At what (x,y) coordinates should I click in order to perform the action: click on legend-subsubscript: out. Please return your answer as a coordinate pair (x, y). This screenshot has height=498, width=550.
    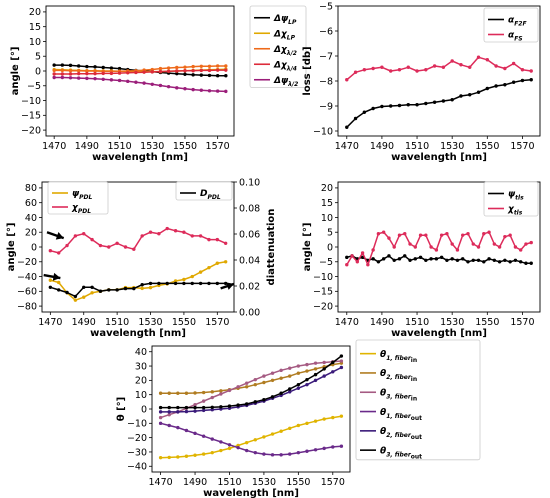
    Looking at the image, I should click on (416, 456).